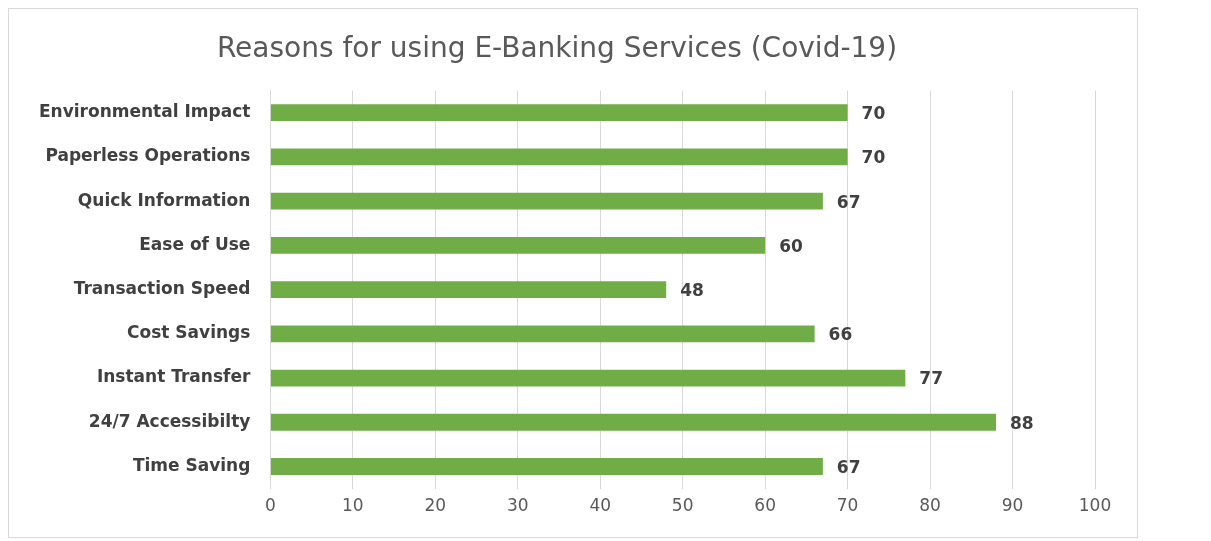 The width and height of the screenshot is (1211, 541). I want to click on y-tick-label: 24/7 Accessibilty, so click(169, 420).